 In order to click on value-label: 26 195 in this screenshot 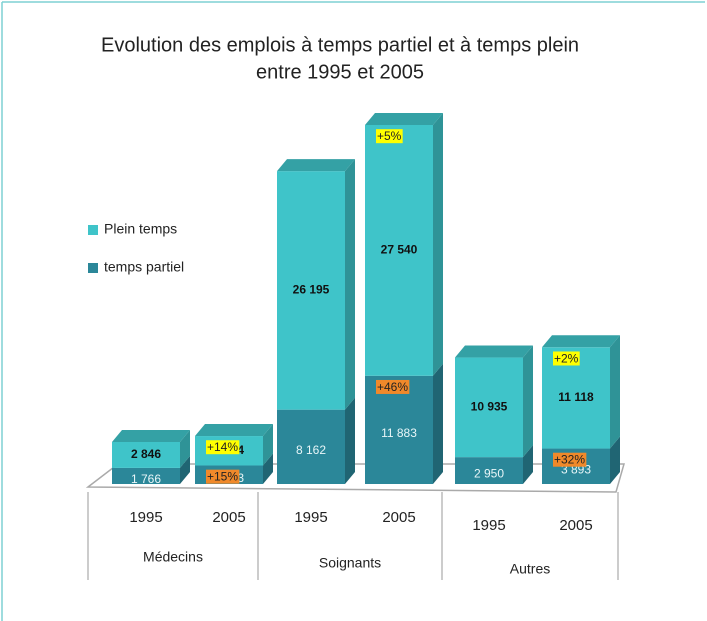, I will do `click(311, 290)`.